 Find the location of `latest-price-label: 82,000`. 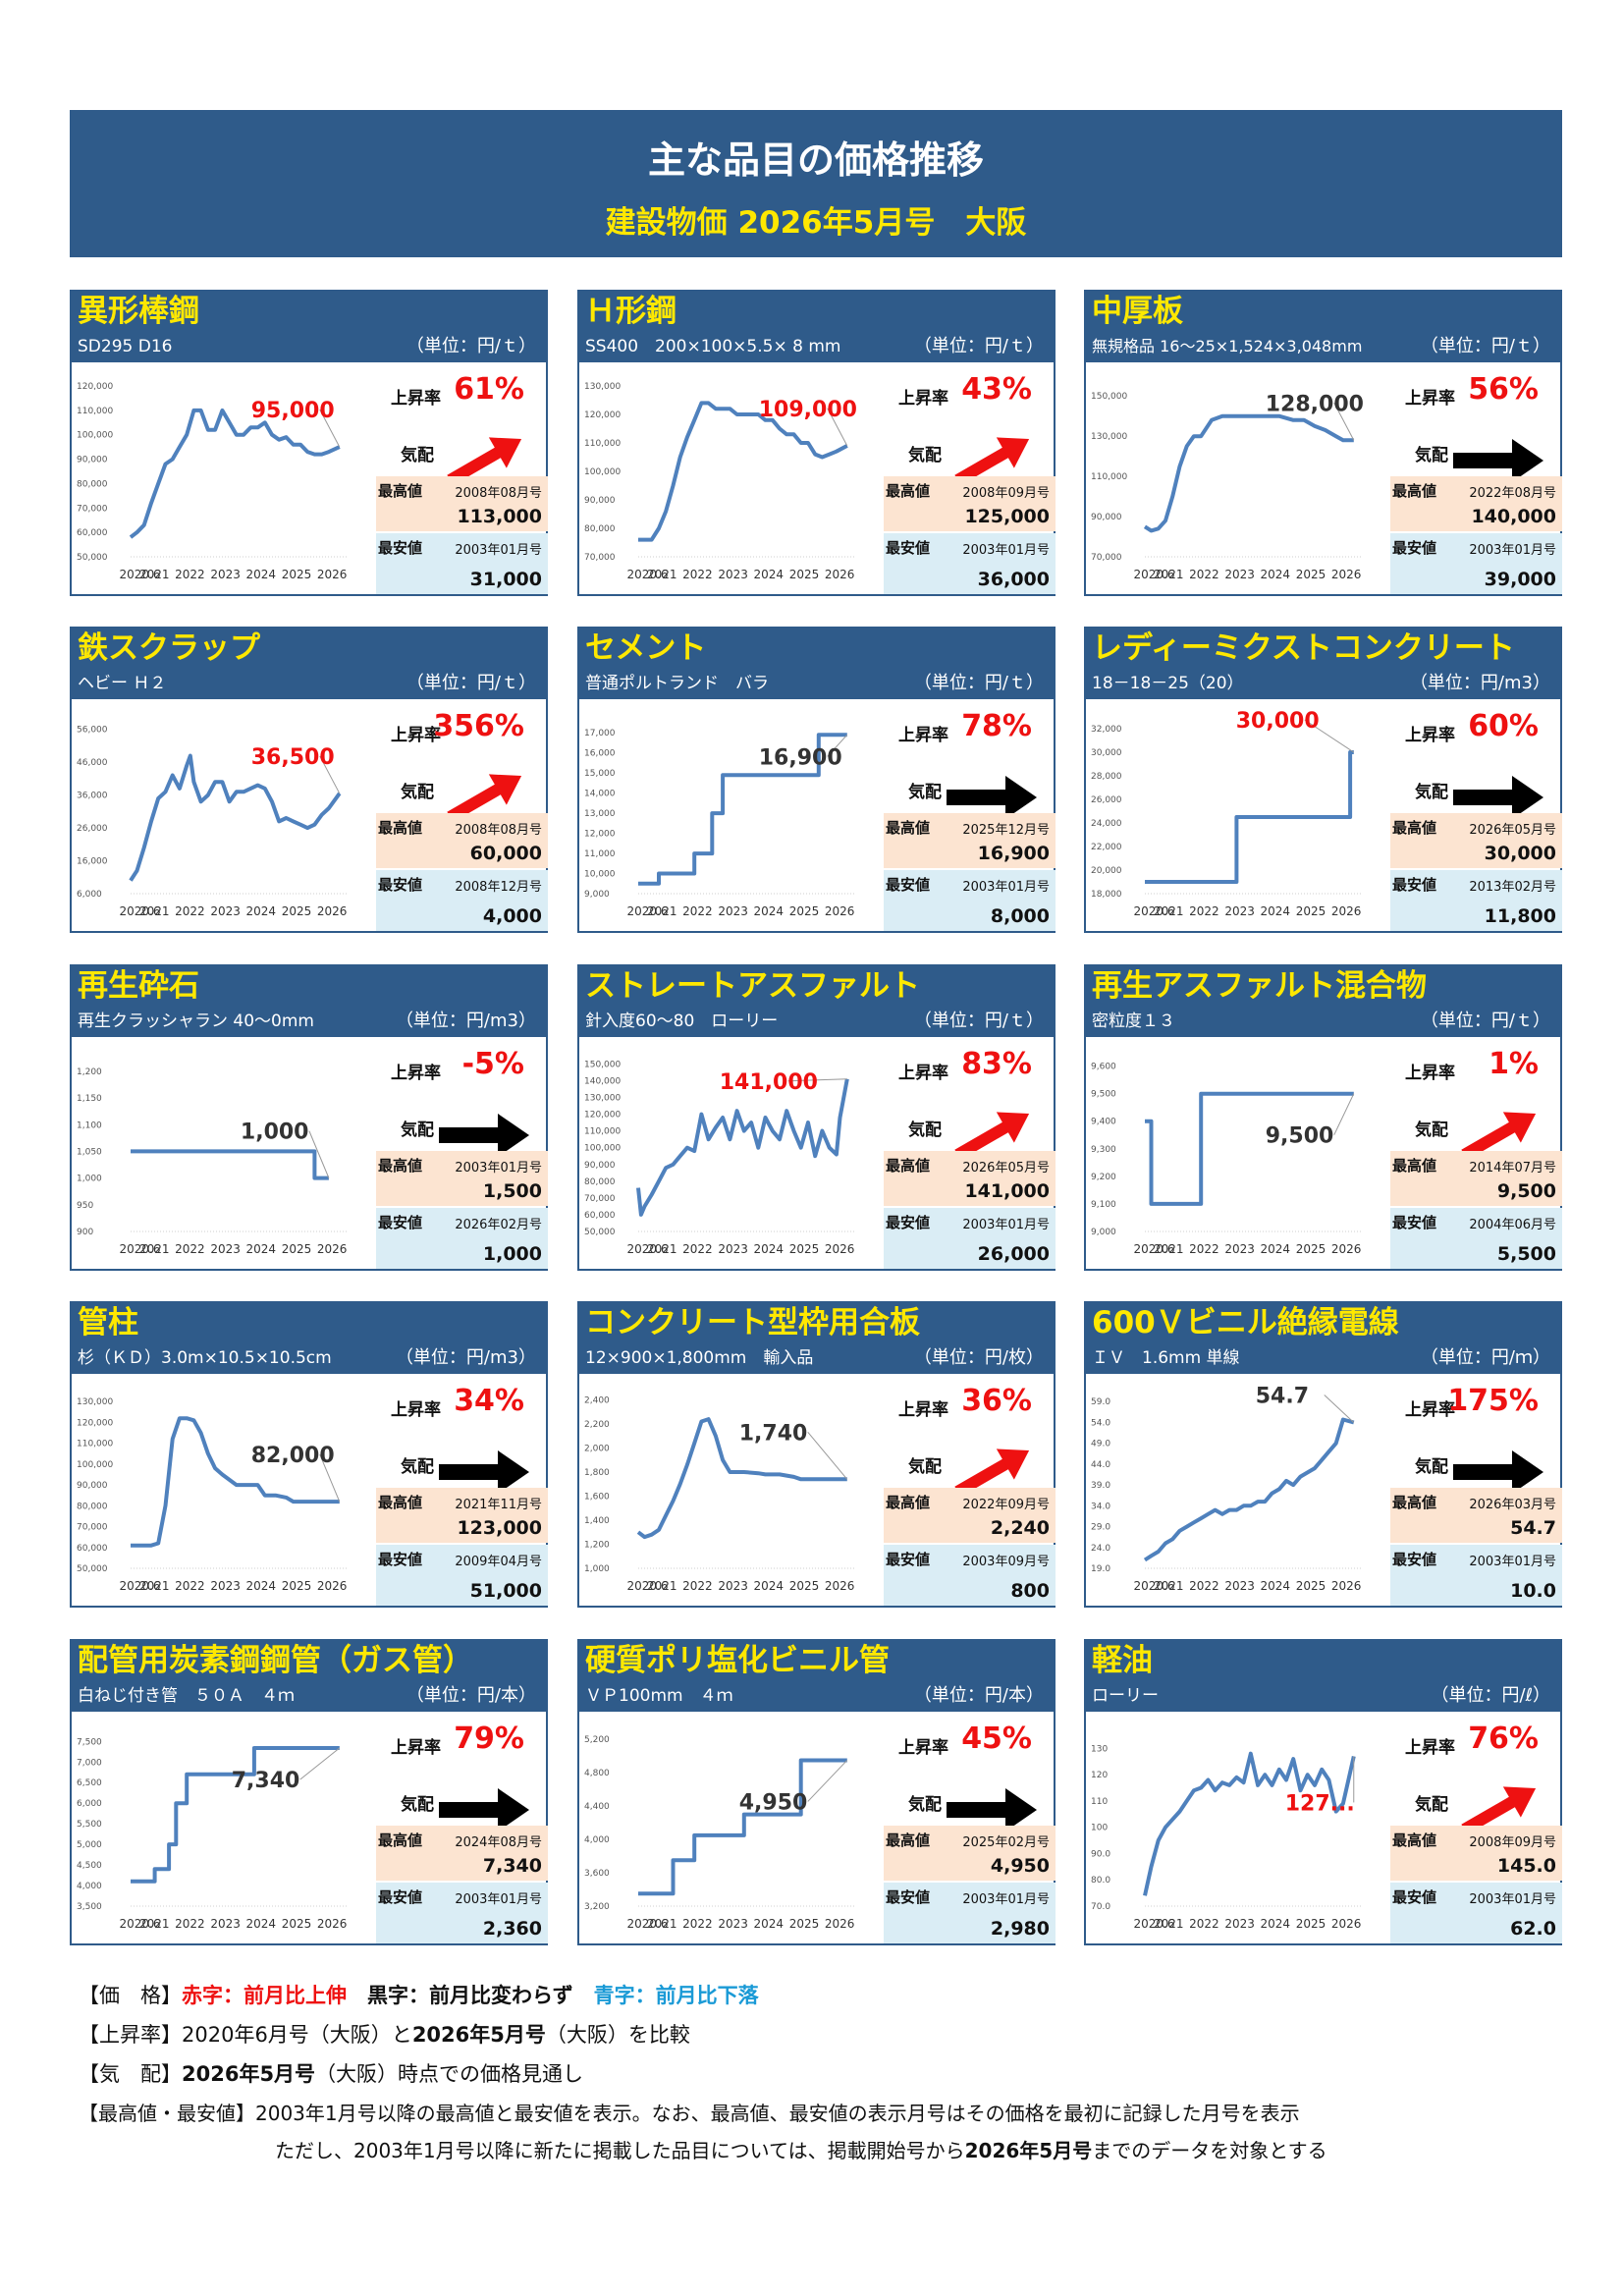

latest-price-label: 82,000 is located at coordinates (293, 1456).